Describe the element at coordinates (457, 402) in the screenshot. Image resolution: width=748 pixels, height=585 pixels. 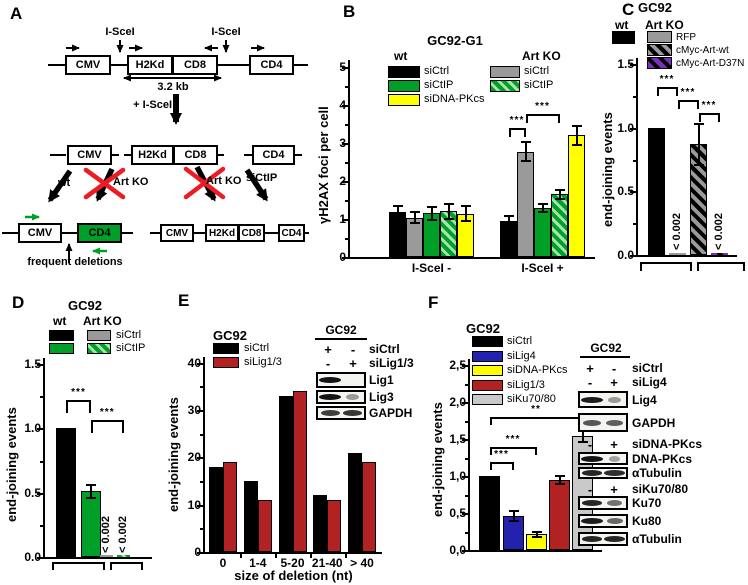
I see `y-tick-label: 2,0` at that location.